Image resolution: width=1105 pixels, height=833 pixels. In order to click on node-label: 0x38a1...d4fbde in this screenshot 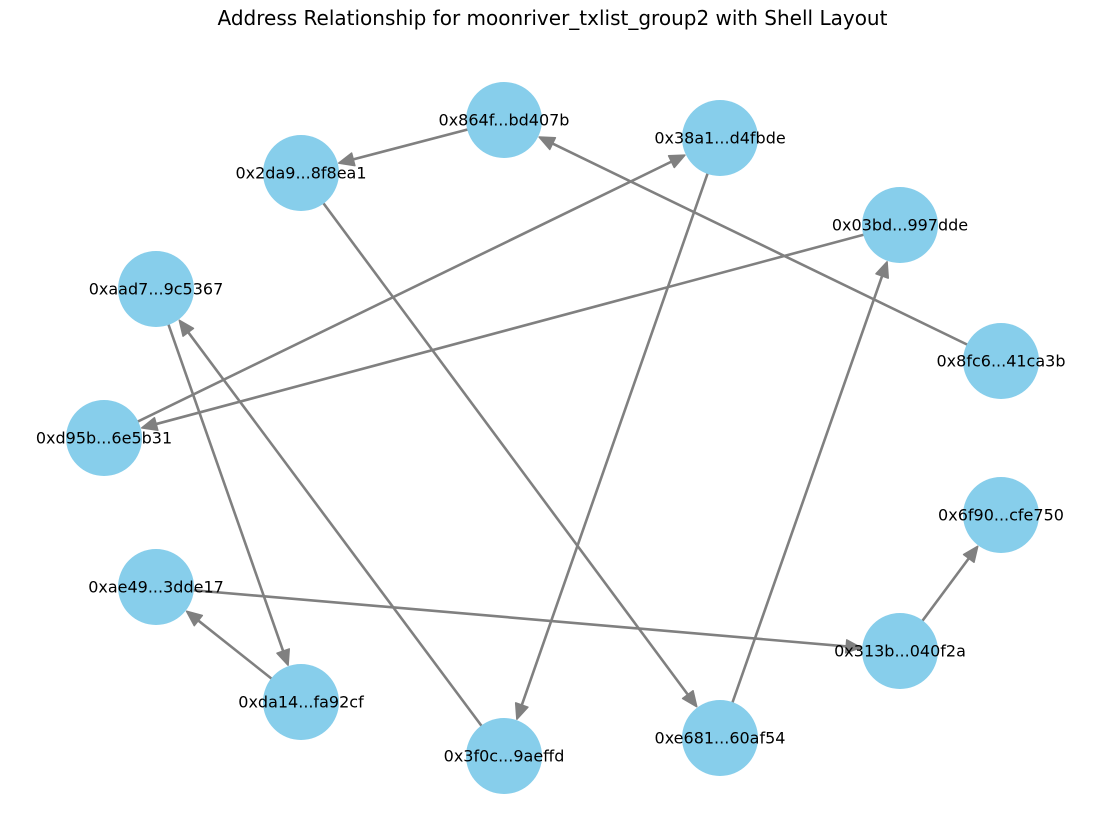, I will do `click(719, 138)`.